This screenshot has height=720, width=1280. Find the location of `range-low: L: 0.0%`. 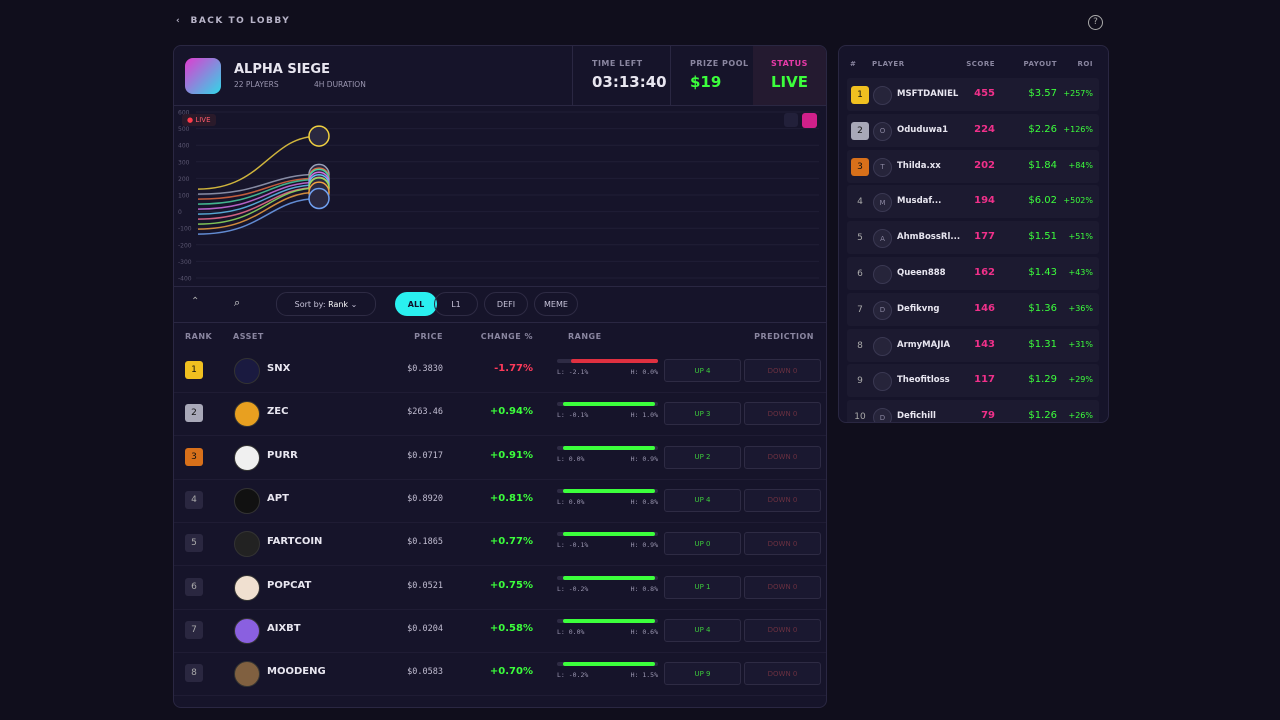

range-low: L: 0.0% is located at coordinates (571, 631).